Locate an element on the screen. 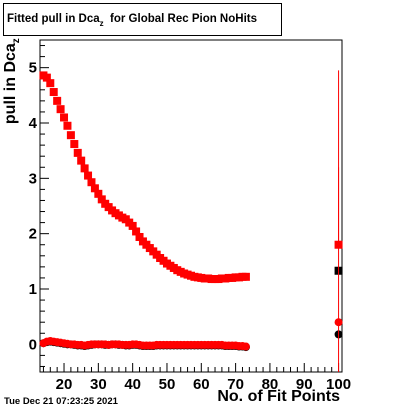 The height and width of the screenshot is (409, 400). chart-title-rest: for Global Rec Pion NoHits is located at coordinates (180, 19).